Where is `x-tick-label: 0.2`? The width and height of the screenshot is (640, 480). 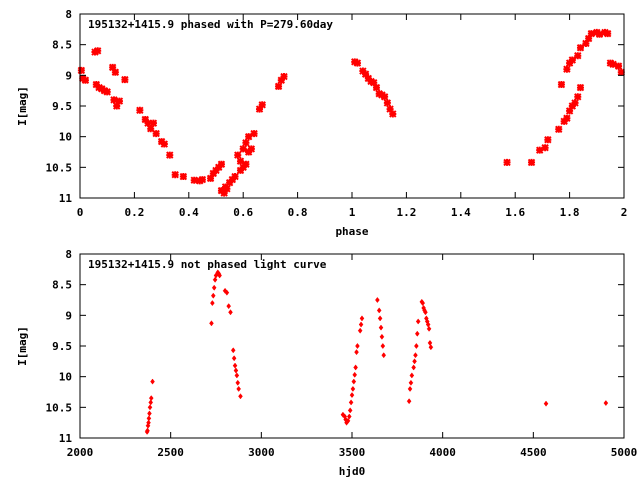 x-tick-label: 0.2 is located at coordinates (134, 212).